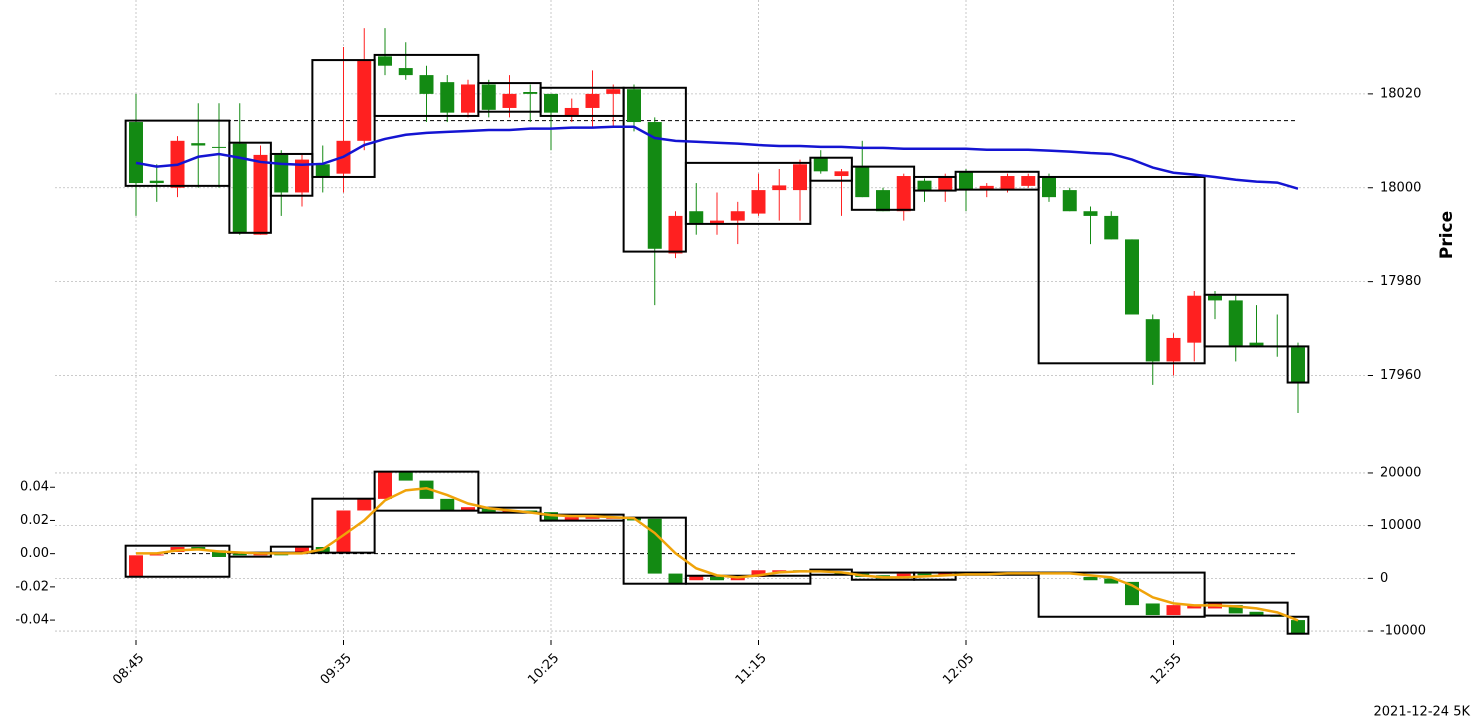 The image size is (1472, 721). What do you see at coordinates (32, 586) in the screenshot?
I see `y-tick-label: -0.02` at bounding box center [32, 586].